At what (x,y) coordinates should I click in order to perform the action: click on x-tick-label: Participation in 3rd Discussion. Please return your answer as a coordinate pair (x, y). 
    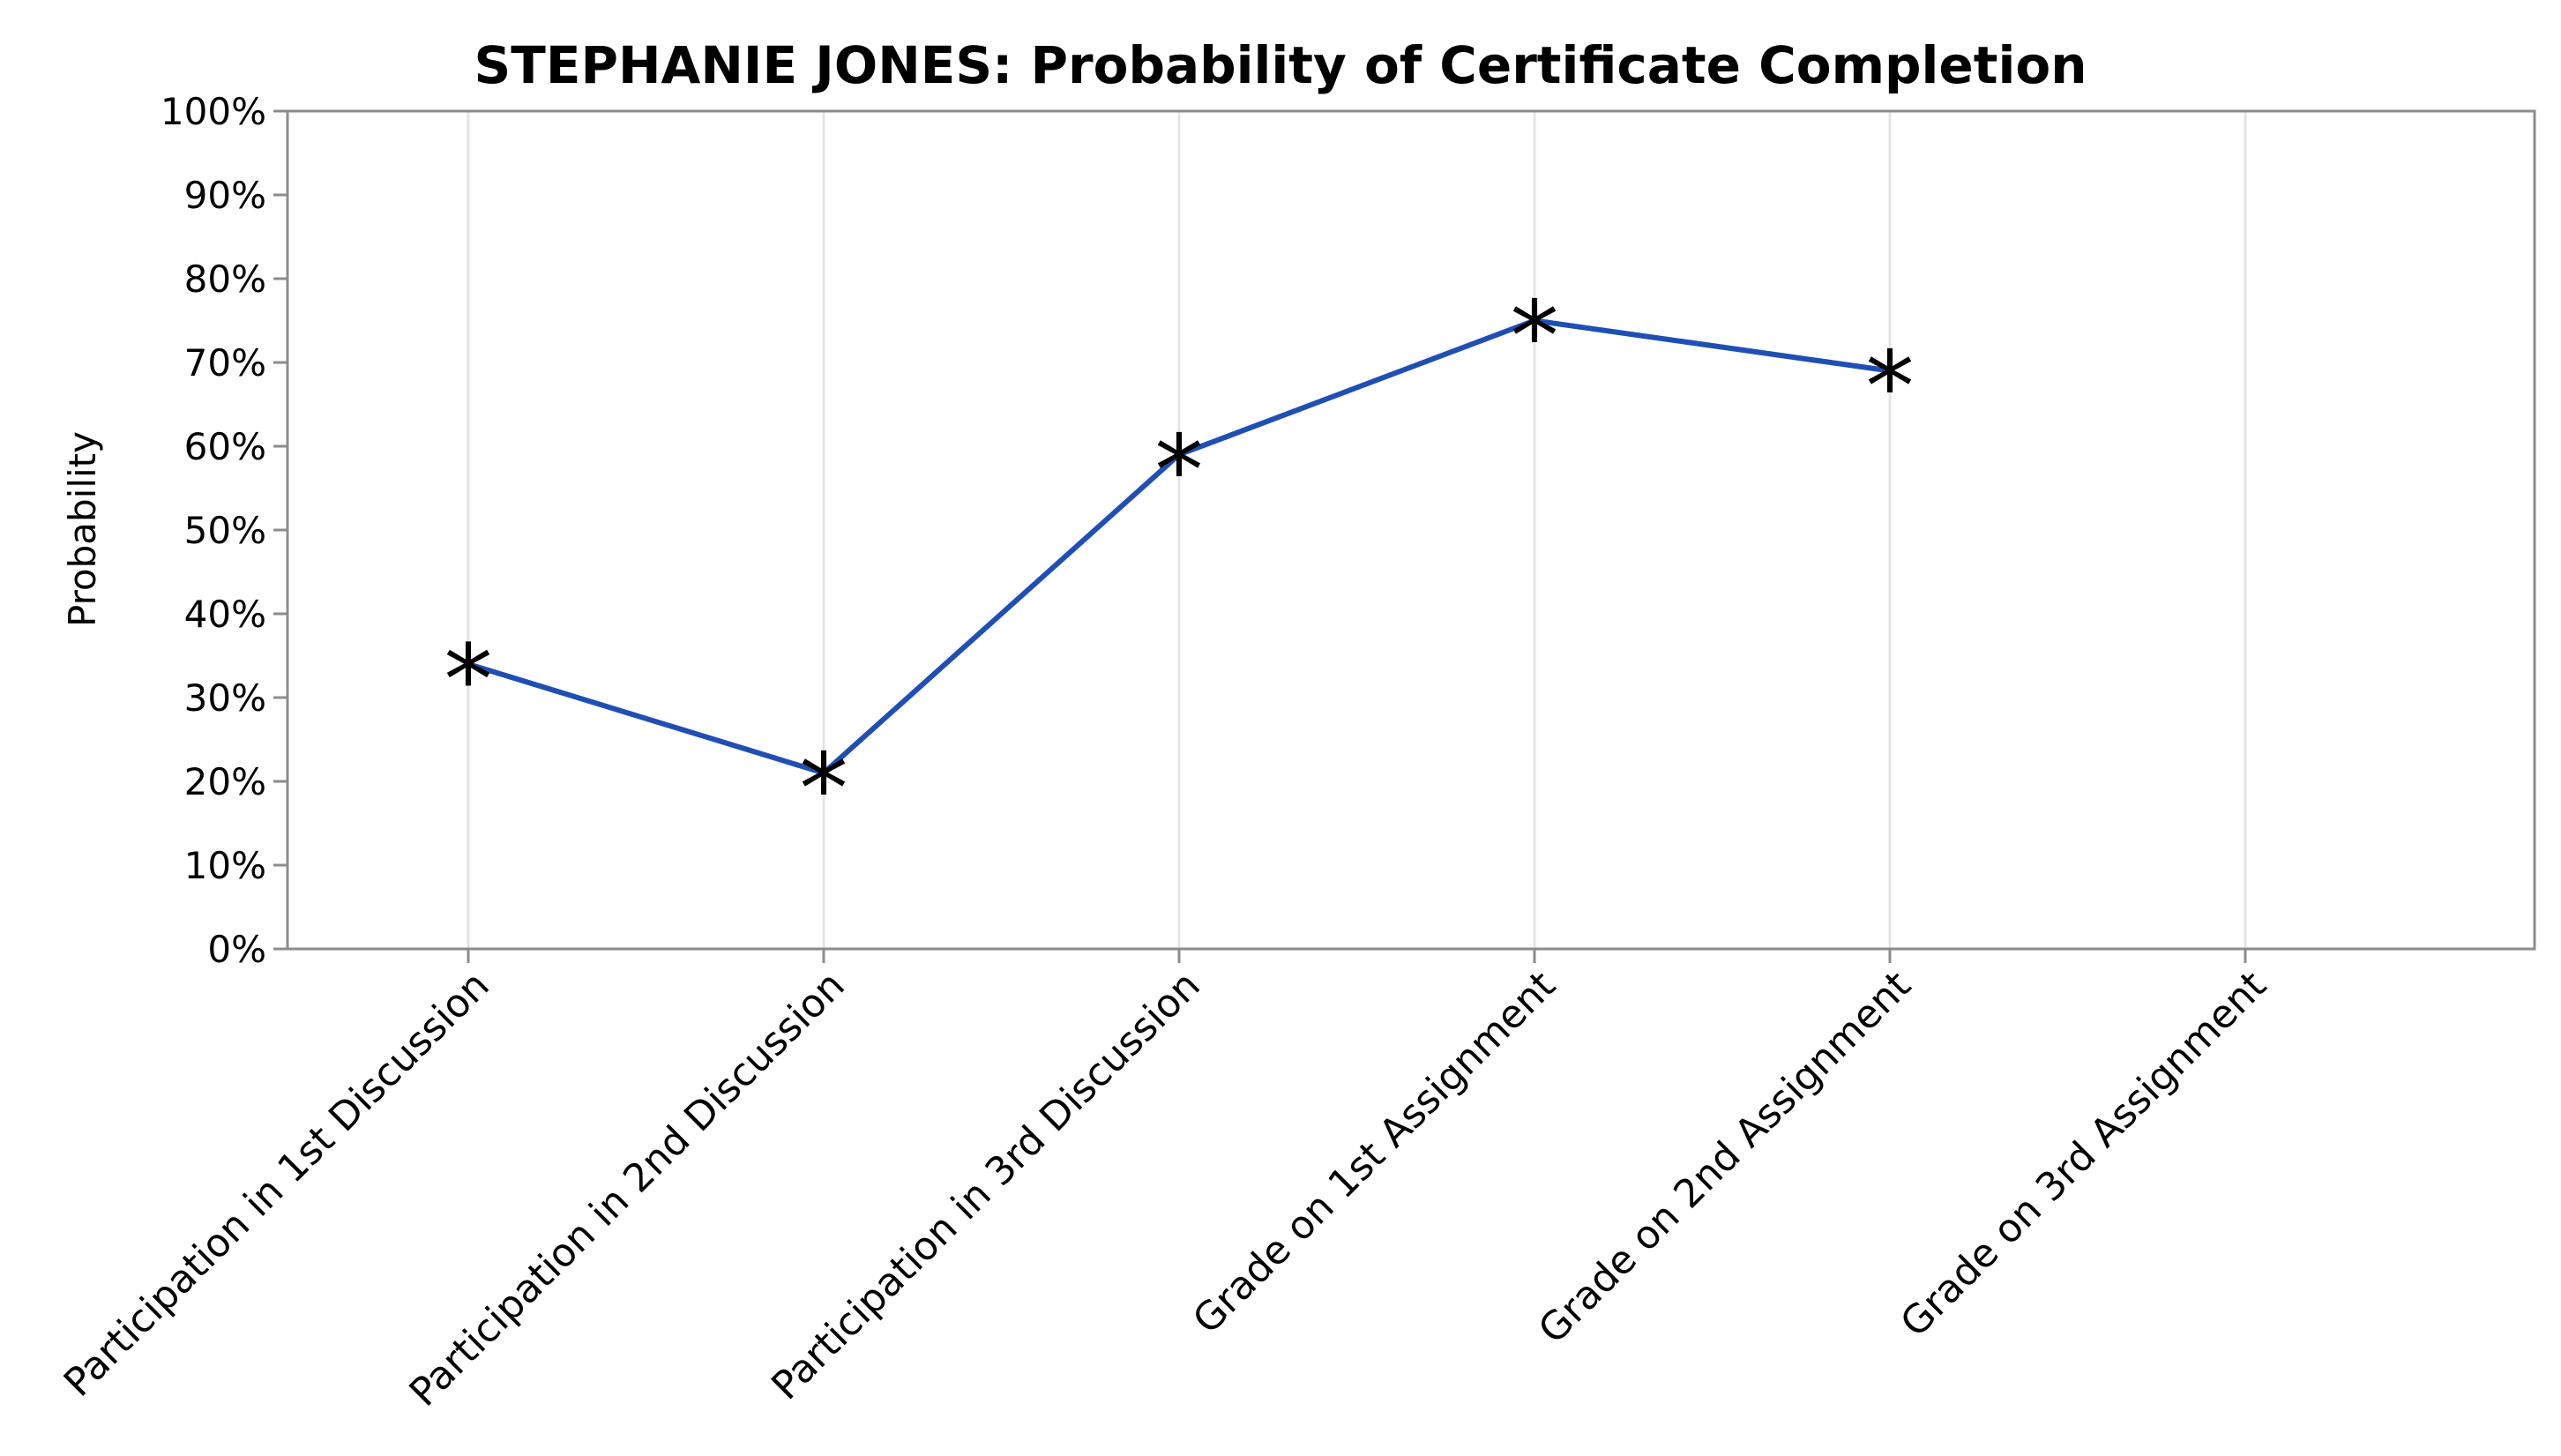
    Looking at the image, I should click on (986, 1186).